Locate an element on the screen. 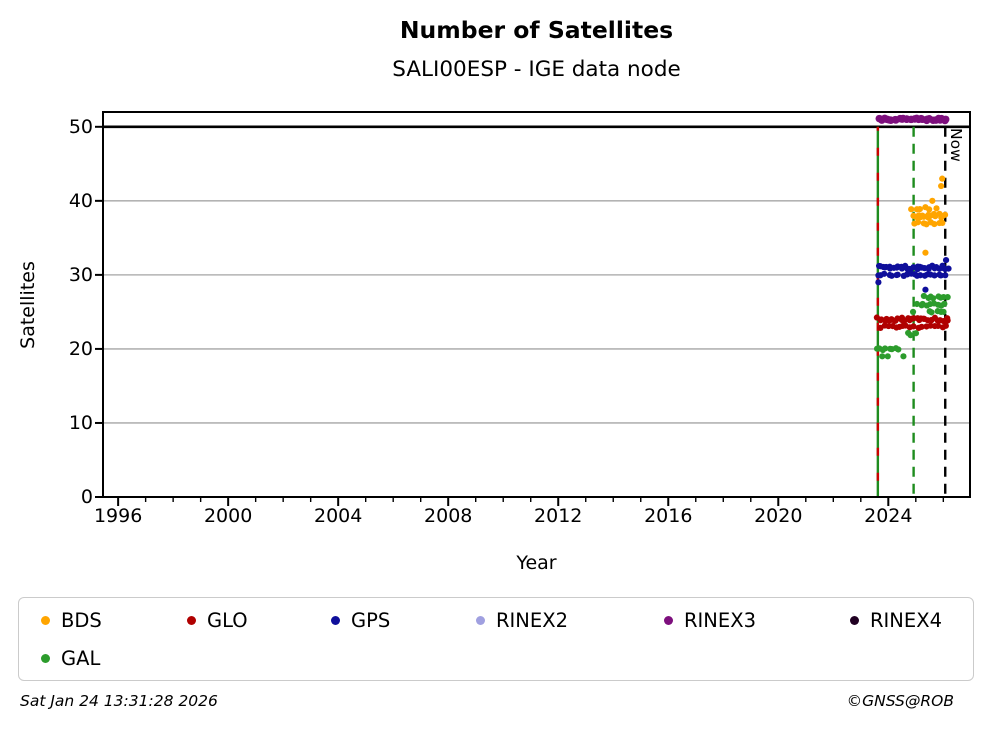  x-tick-label: 2008 is located at coordinates (448, 516).